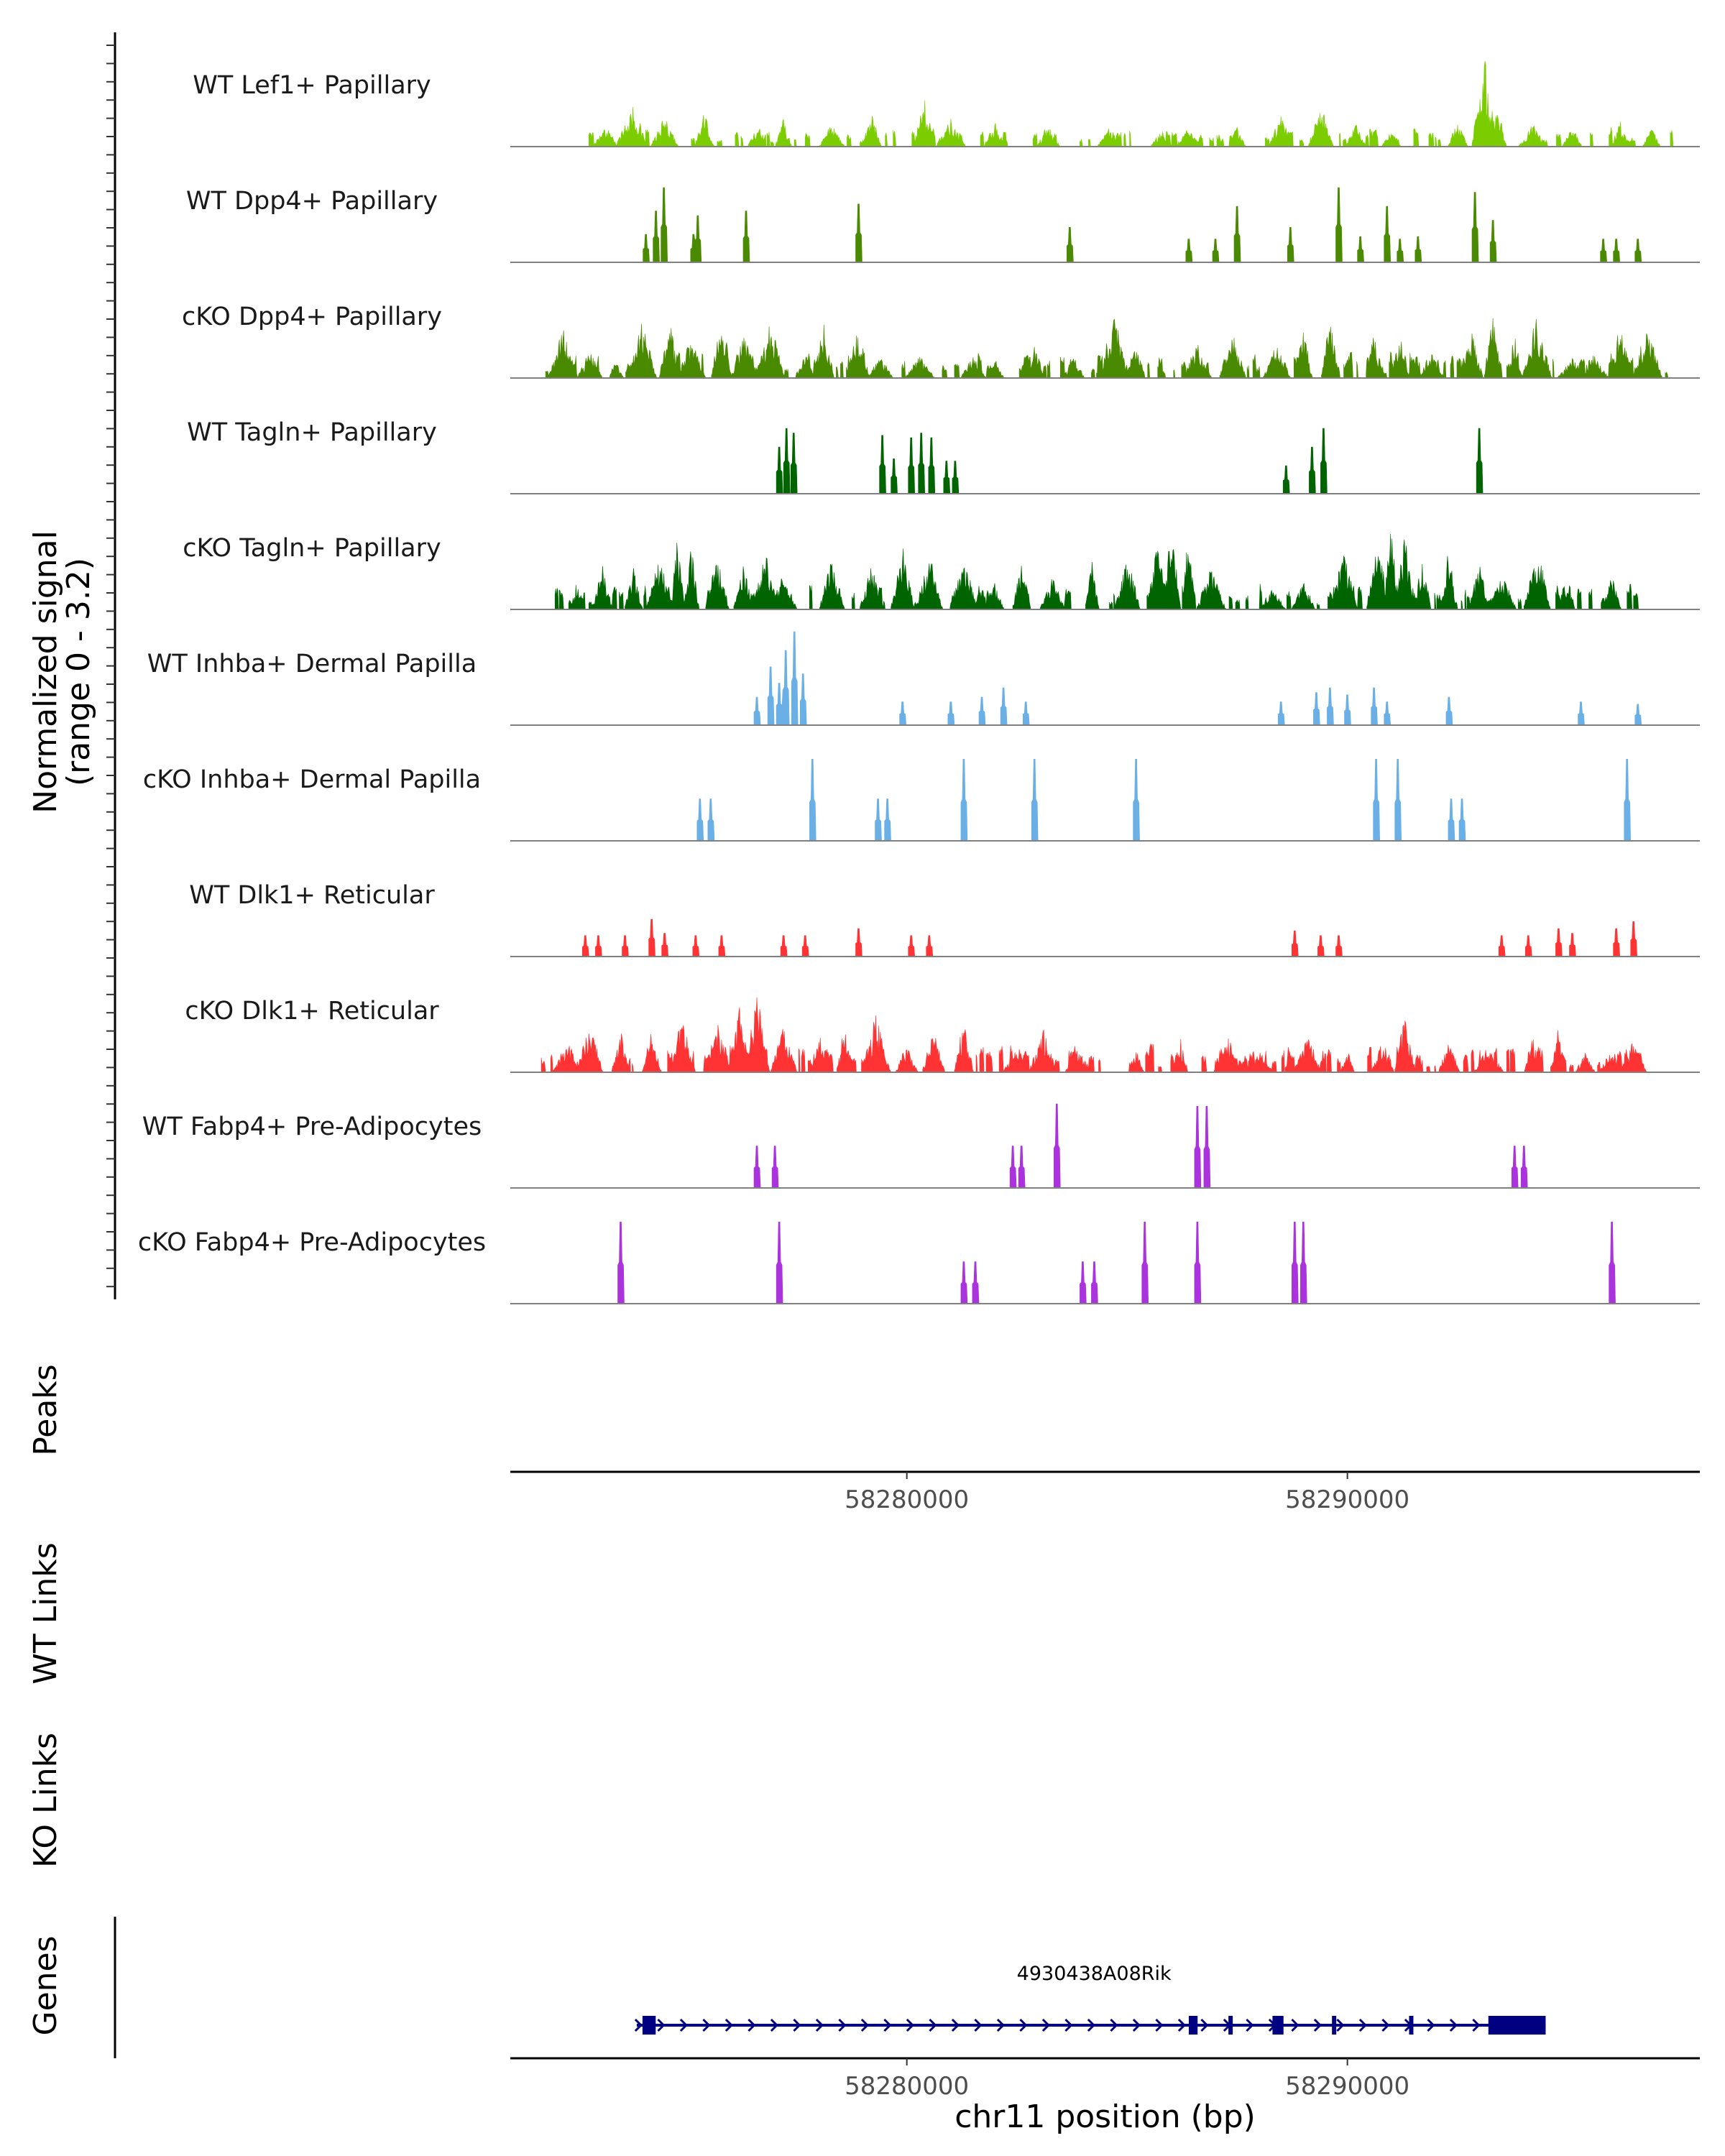 This screenshot has height=2156, width=1725. What do you see at coordinates (45, 1985) in the screenshot?
I see `genes-track-label: Genes` at bounding box center [45, 1985].